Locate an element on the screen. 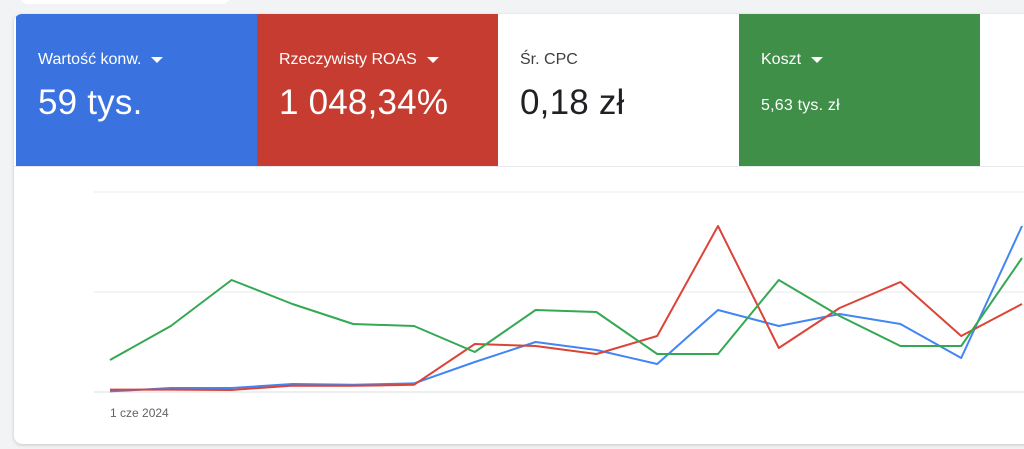  divider is located at coordinates (519, 166).